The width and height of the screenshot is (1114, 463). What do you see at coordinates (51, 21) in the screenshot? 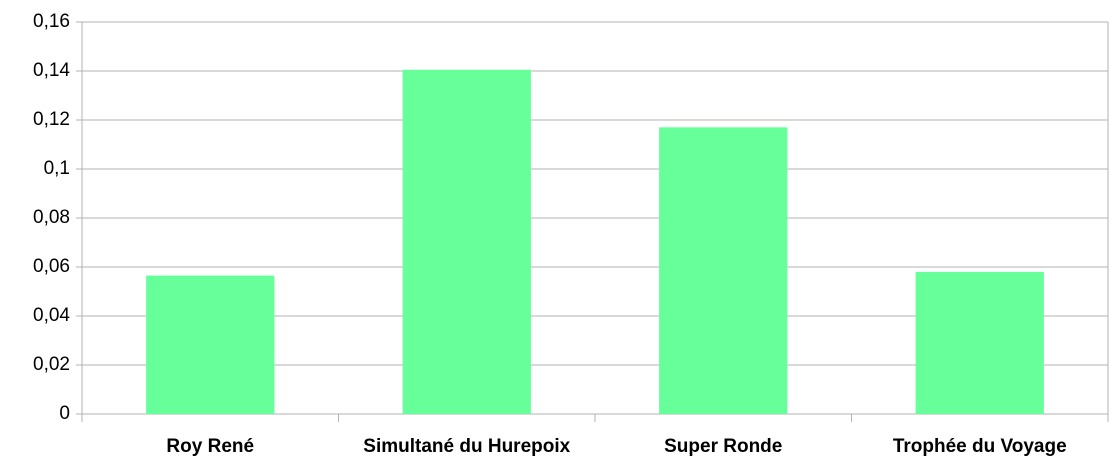
I see `y-tick-label: 0,16` at bounding box center [51, 21].